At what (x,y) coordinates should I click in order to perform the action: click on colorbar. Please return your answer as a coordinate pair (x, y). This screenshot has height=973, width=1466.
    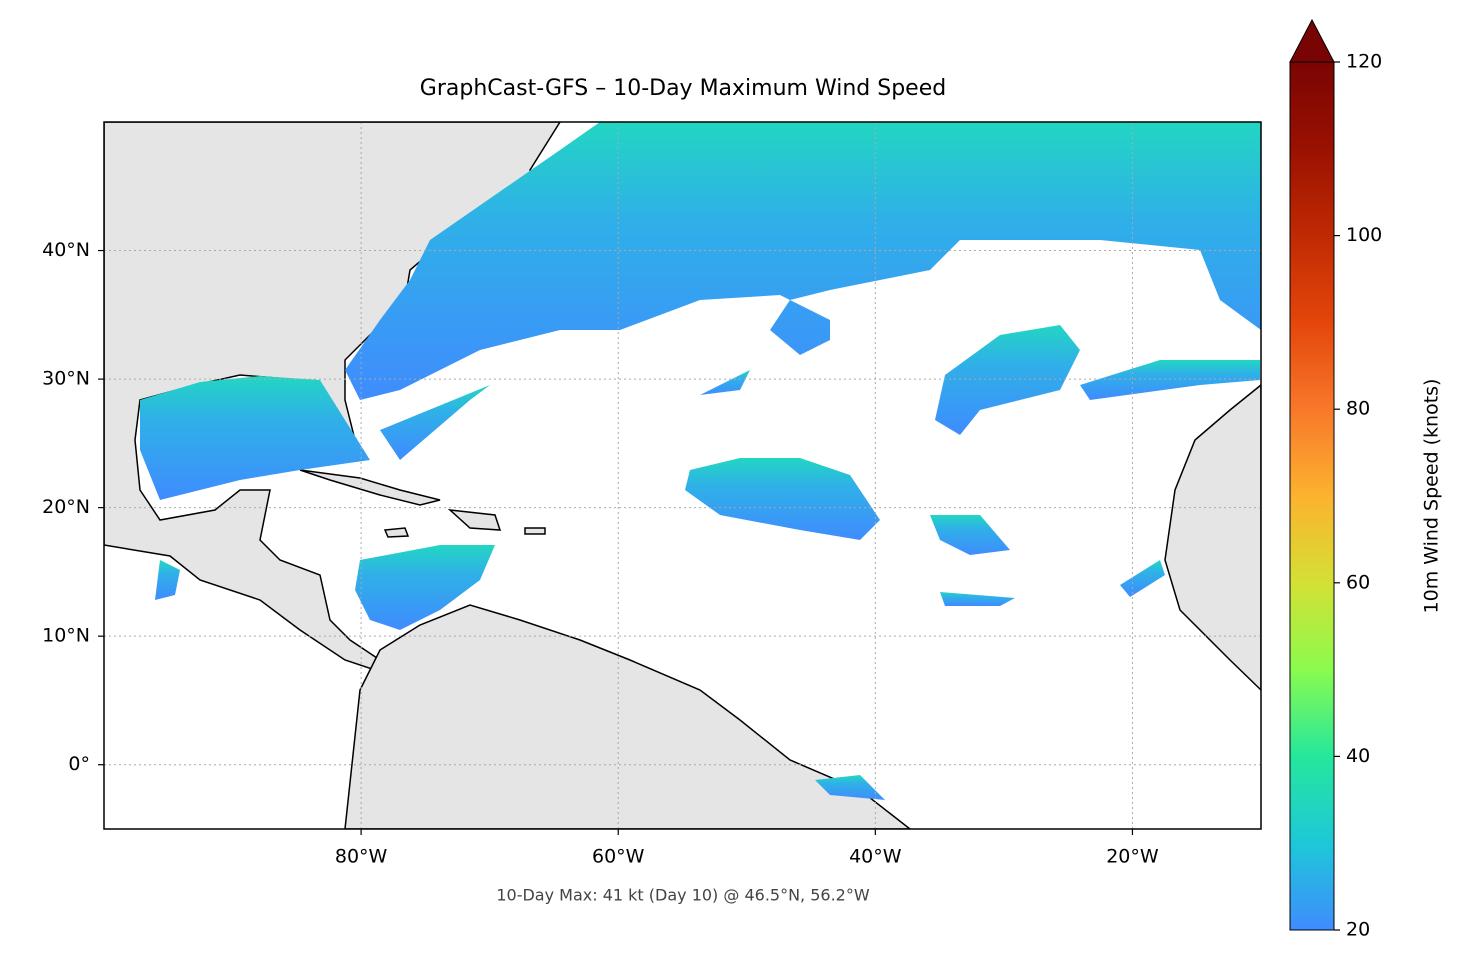
    Looking at the image, I should click on (1312, 496).